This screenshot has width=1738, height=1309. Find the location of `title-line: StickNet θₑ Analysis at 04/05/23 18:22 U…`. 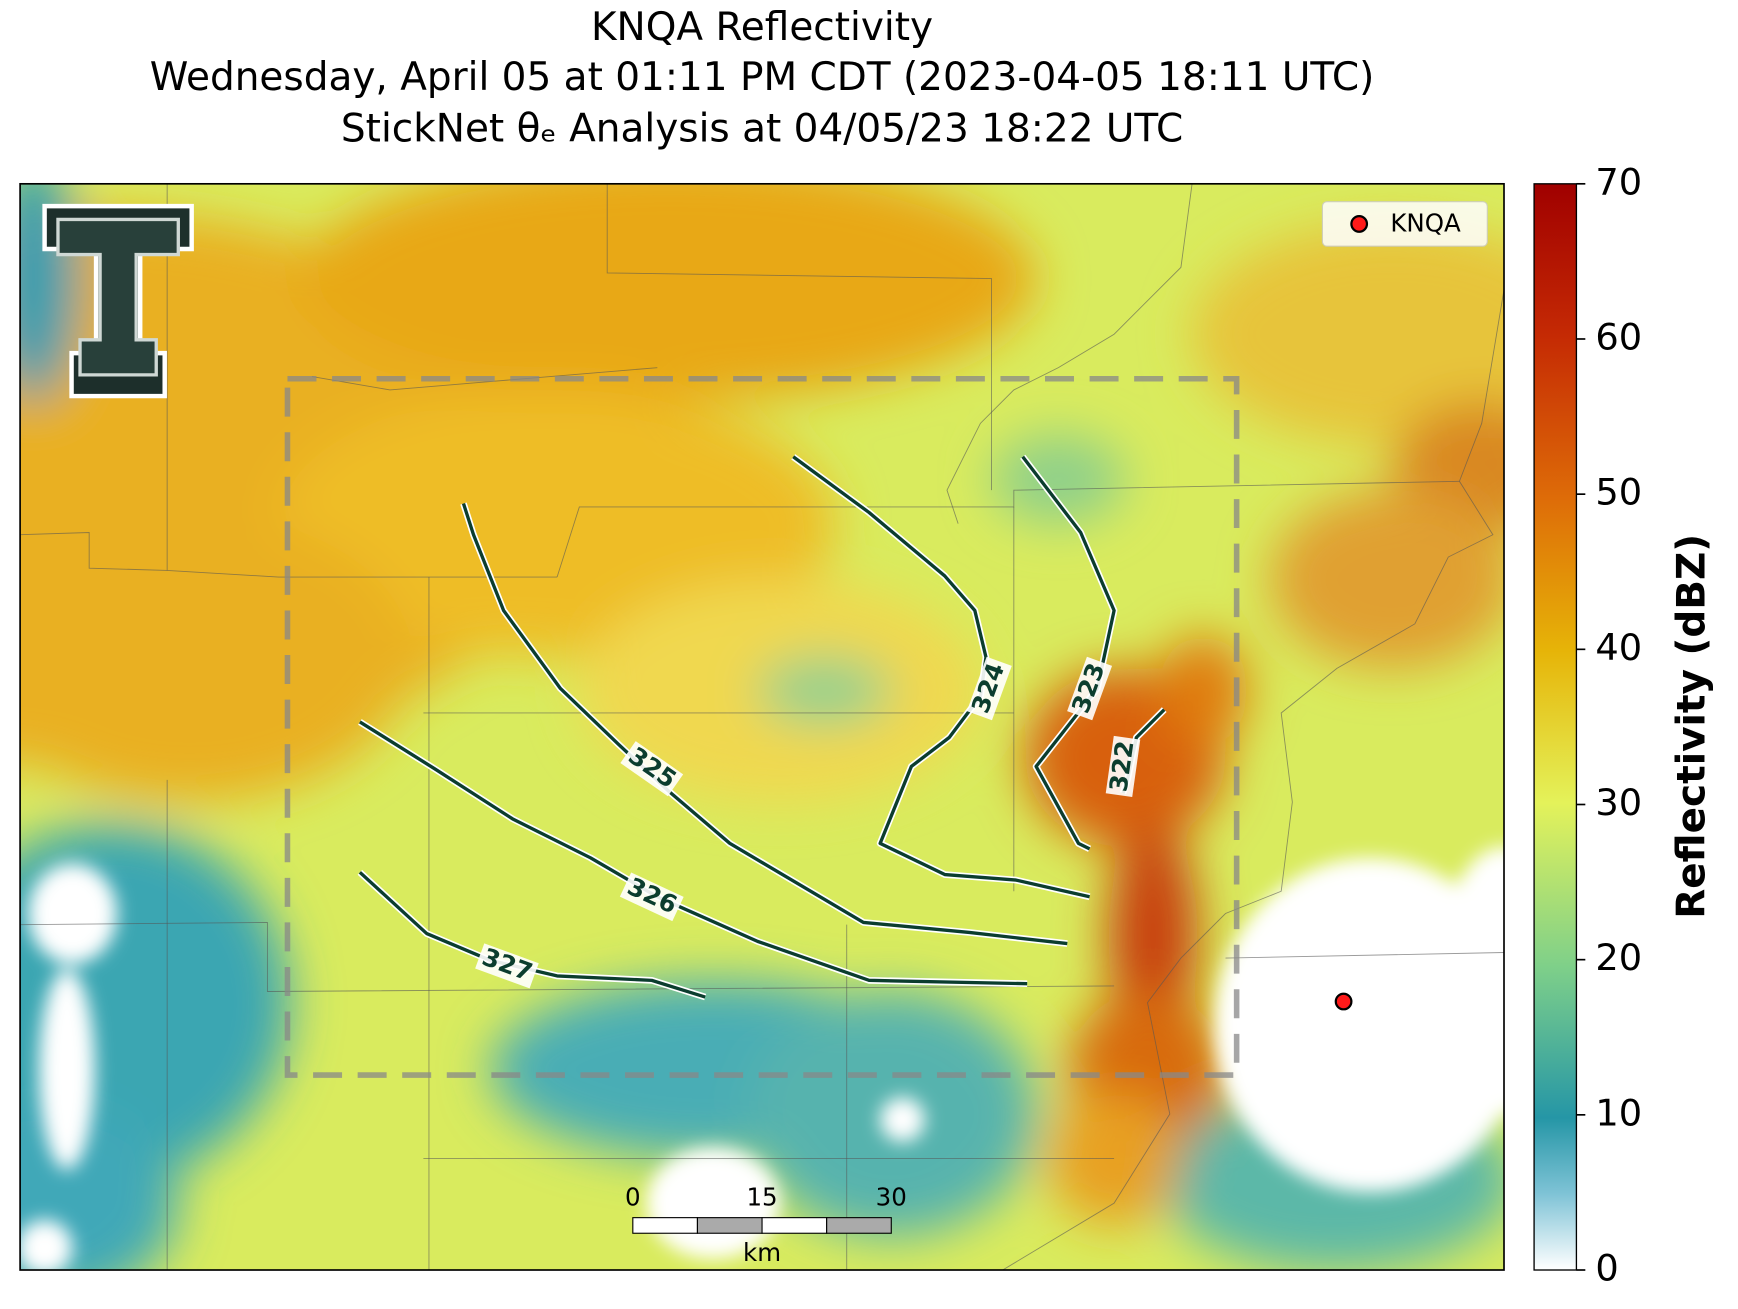

title-line: StickNet θₑ Analysis at 04/05/23 18:22 U… is located at coordinates (762, 128).